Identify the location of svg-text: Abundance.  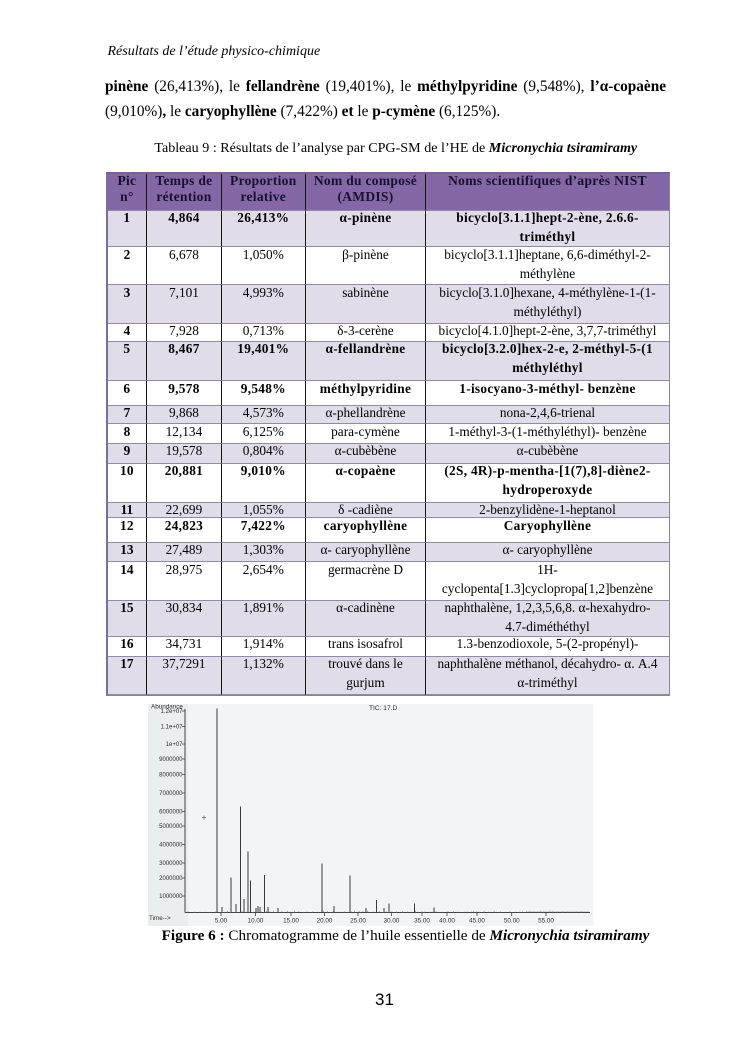
(167, 707).